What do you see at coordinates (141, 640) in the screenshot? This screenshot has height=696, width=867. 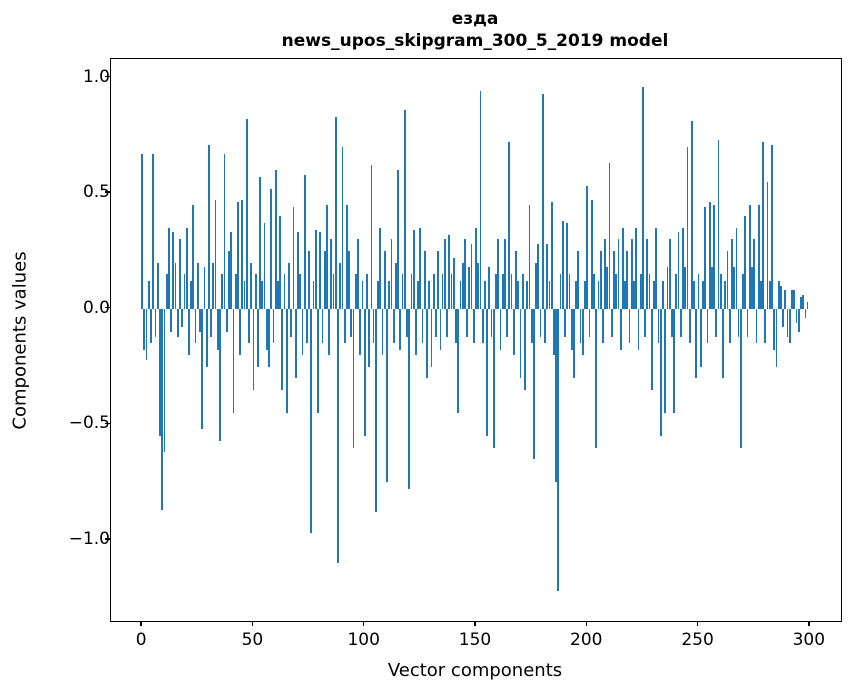 I see `x-tick-label: 0` at bounding box center [141, 640].